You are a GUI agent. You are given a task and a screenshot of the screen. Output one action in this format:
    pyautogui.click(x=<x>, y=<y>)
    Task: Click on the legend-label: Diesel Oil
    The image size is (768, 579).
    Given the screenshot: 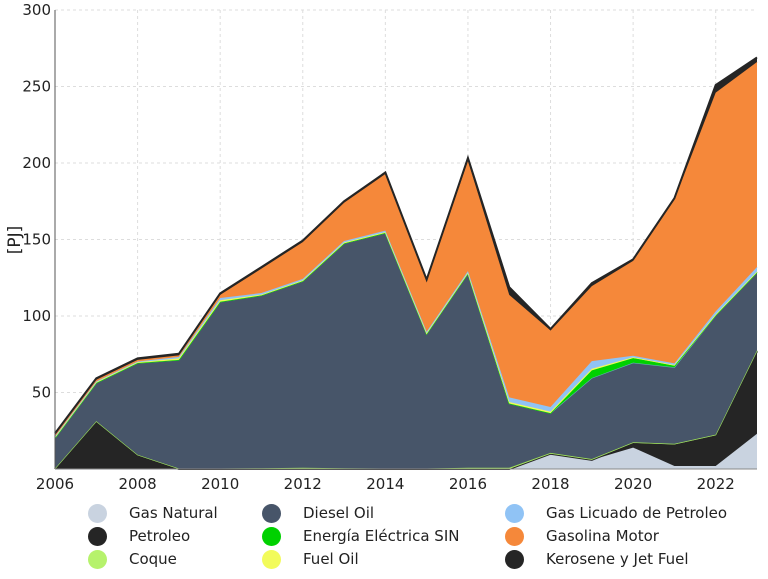 What is the action you would take?
    pyautogui.click(x=339, y=513)
    